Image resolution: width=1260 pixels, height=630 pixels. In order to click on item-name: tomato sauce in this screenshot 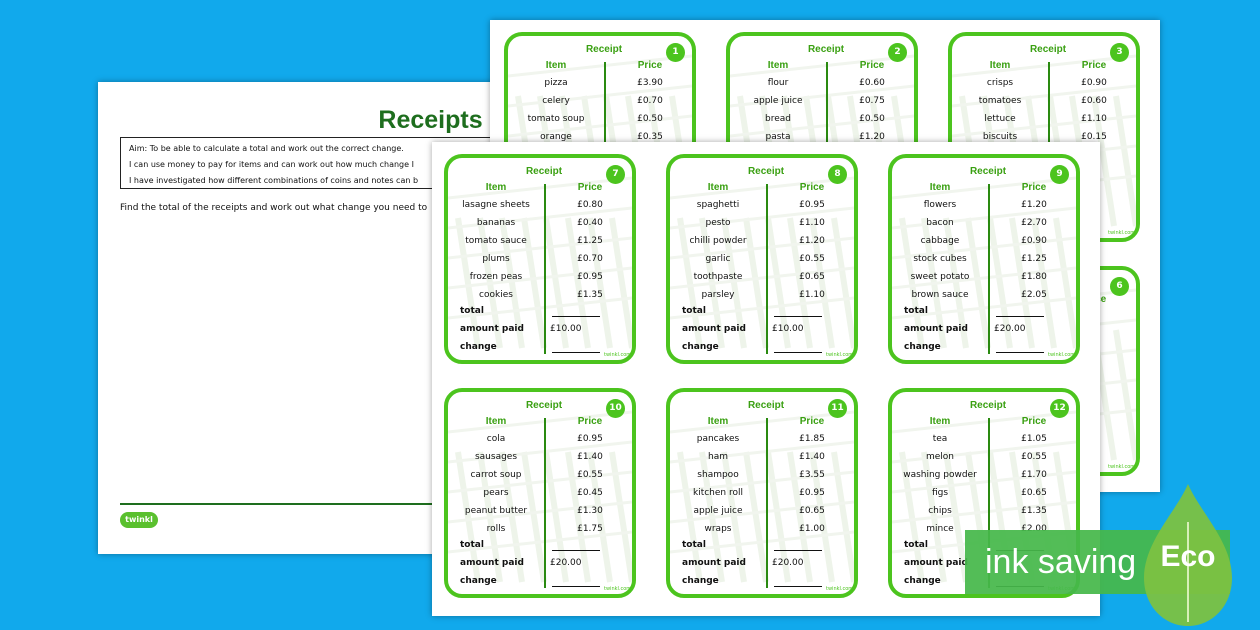, I will do `click(496, 241)`.